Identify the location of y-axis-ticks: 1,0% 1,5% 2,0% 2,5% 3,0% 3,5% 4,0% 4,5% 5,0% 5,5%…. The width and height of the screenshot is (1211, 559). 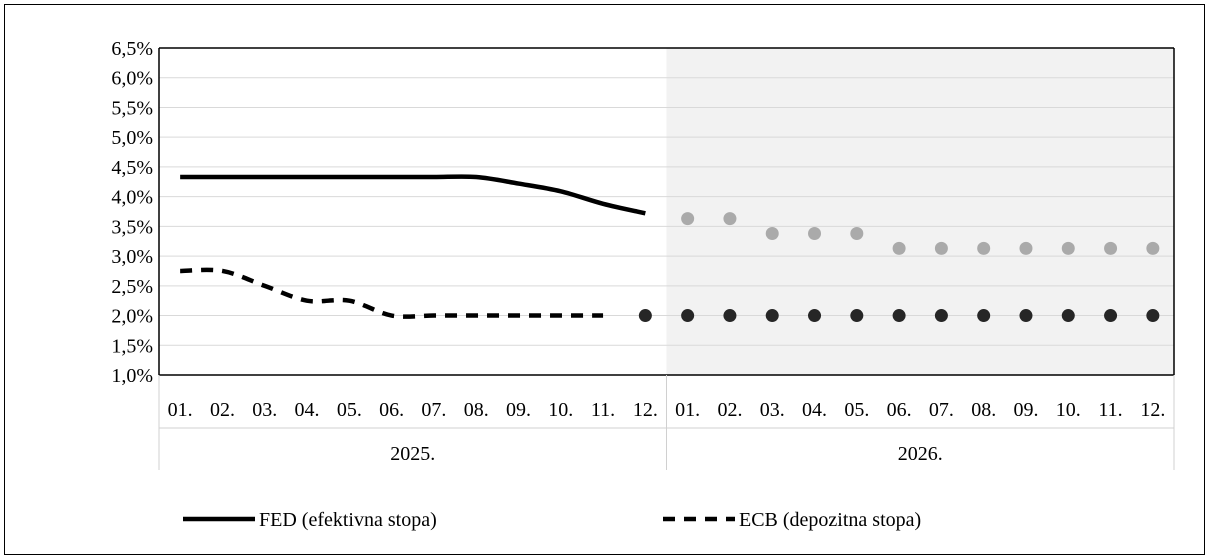
(132, 212).